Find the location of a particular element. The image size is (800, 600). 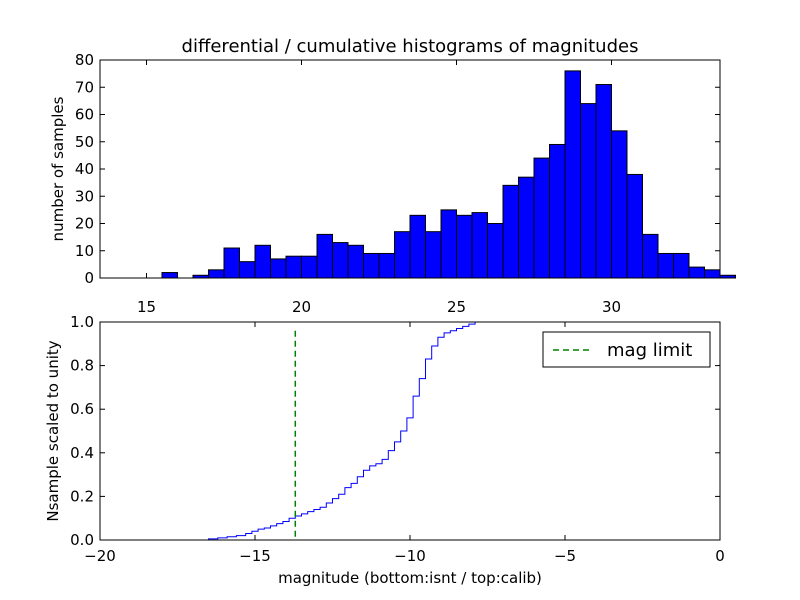

bottom-y-tick-label: 0.8 is located at coordinates (82, 366).